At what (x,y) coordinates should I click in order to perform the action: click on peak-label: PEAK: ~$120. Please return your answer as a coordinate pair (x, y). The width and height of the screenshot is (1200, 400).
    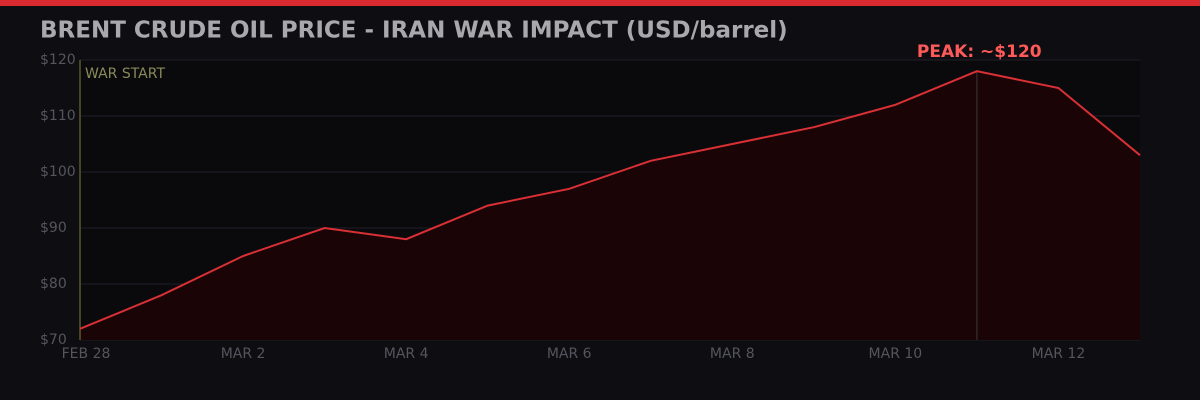
    Looking at the image, I should click on (979, 52).